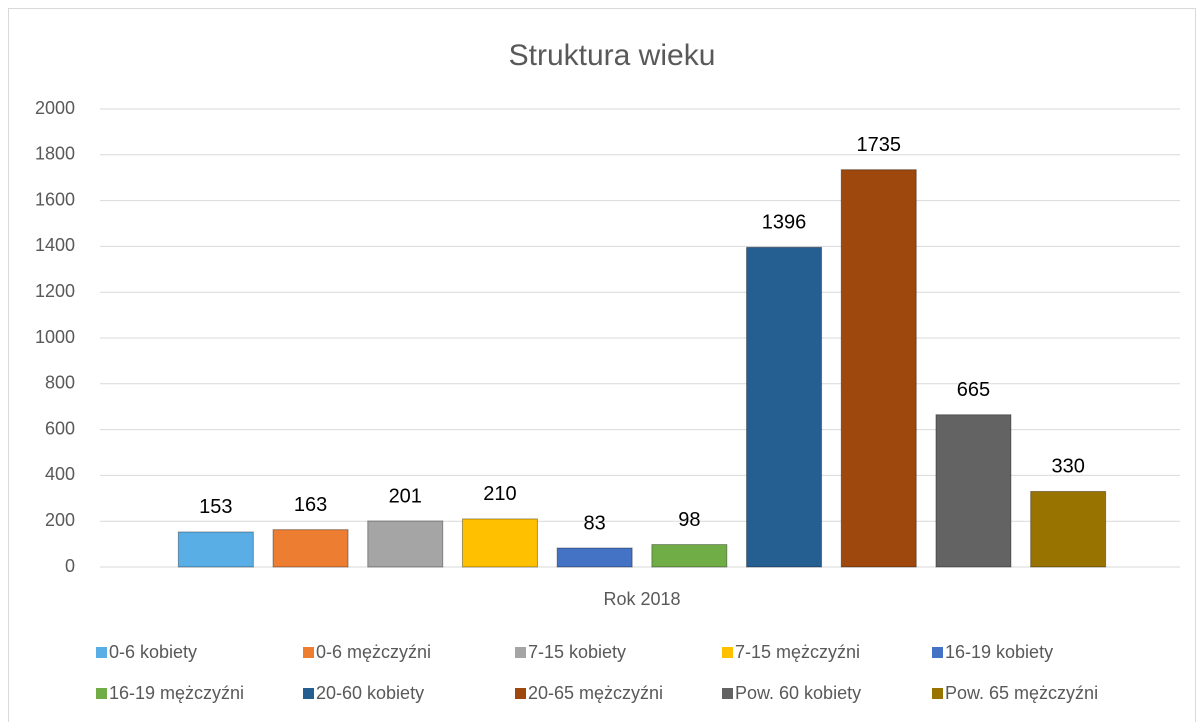 This screenshot has height=722, width=1204. Describe the element at coordinates (370, 693) in the screenshot. I see `legend-label: 20-60 kobiety` at that location.